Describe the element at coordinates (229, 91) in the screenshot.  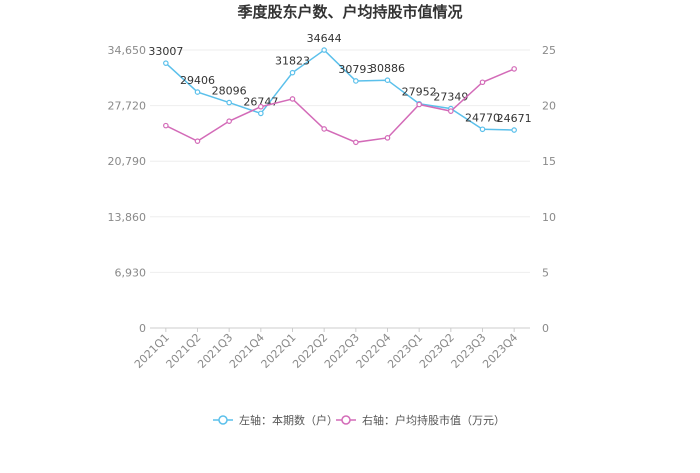
I see `data-label: 28096` at that location.